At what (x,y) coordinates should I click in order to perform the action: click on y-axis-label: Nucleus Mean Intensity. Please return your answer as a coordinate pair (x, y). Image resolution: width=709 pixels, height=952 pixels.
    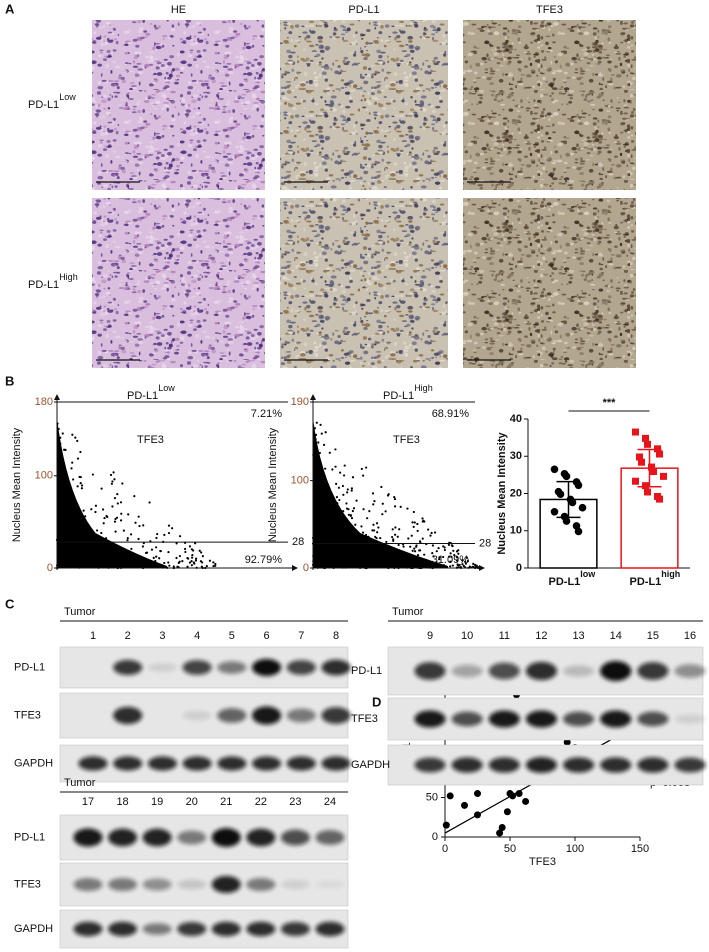
    Looking at the image, I should click on (502, 492).